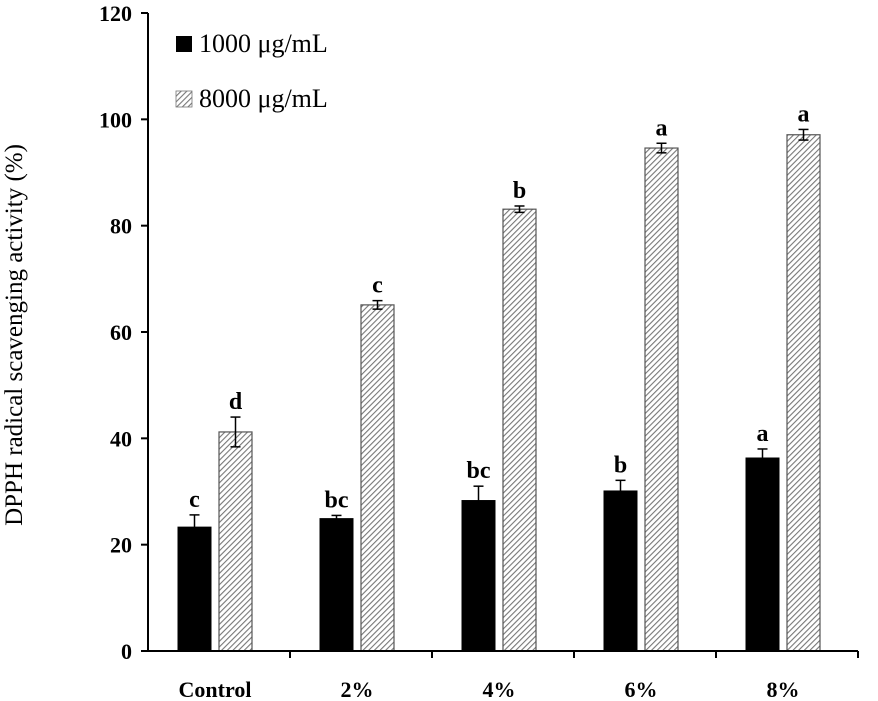 This screenshot has width=878, height=701. What do you see at coordinates (499, 689) in the screenshot?
I see `x-tick-label: 4%` at bounding box center [499, 689].